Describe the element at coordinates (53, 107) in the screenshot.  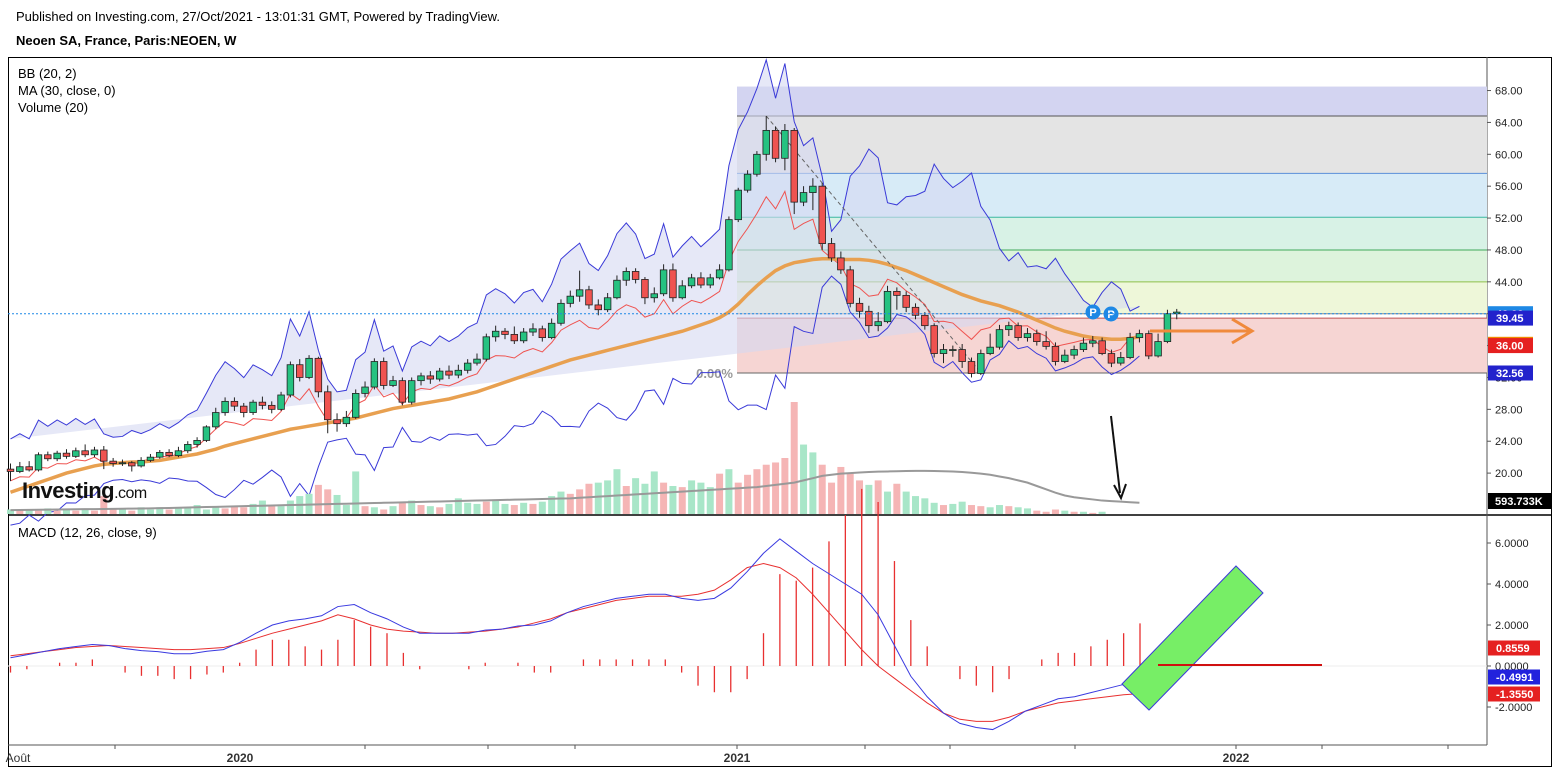
I see `volume-indicator-label: Volume (20)` at that location.